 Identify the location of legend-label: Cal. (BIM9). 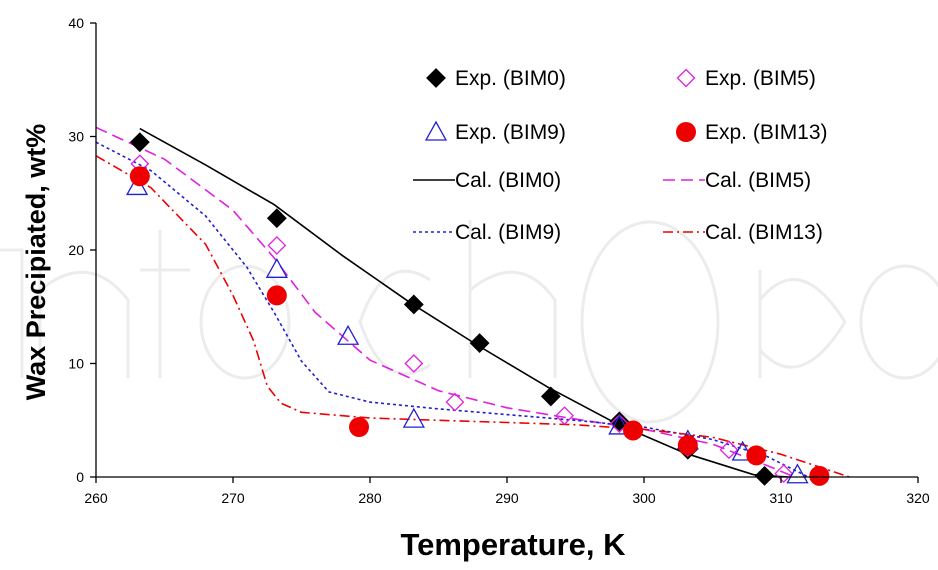
(508, 232).